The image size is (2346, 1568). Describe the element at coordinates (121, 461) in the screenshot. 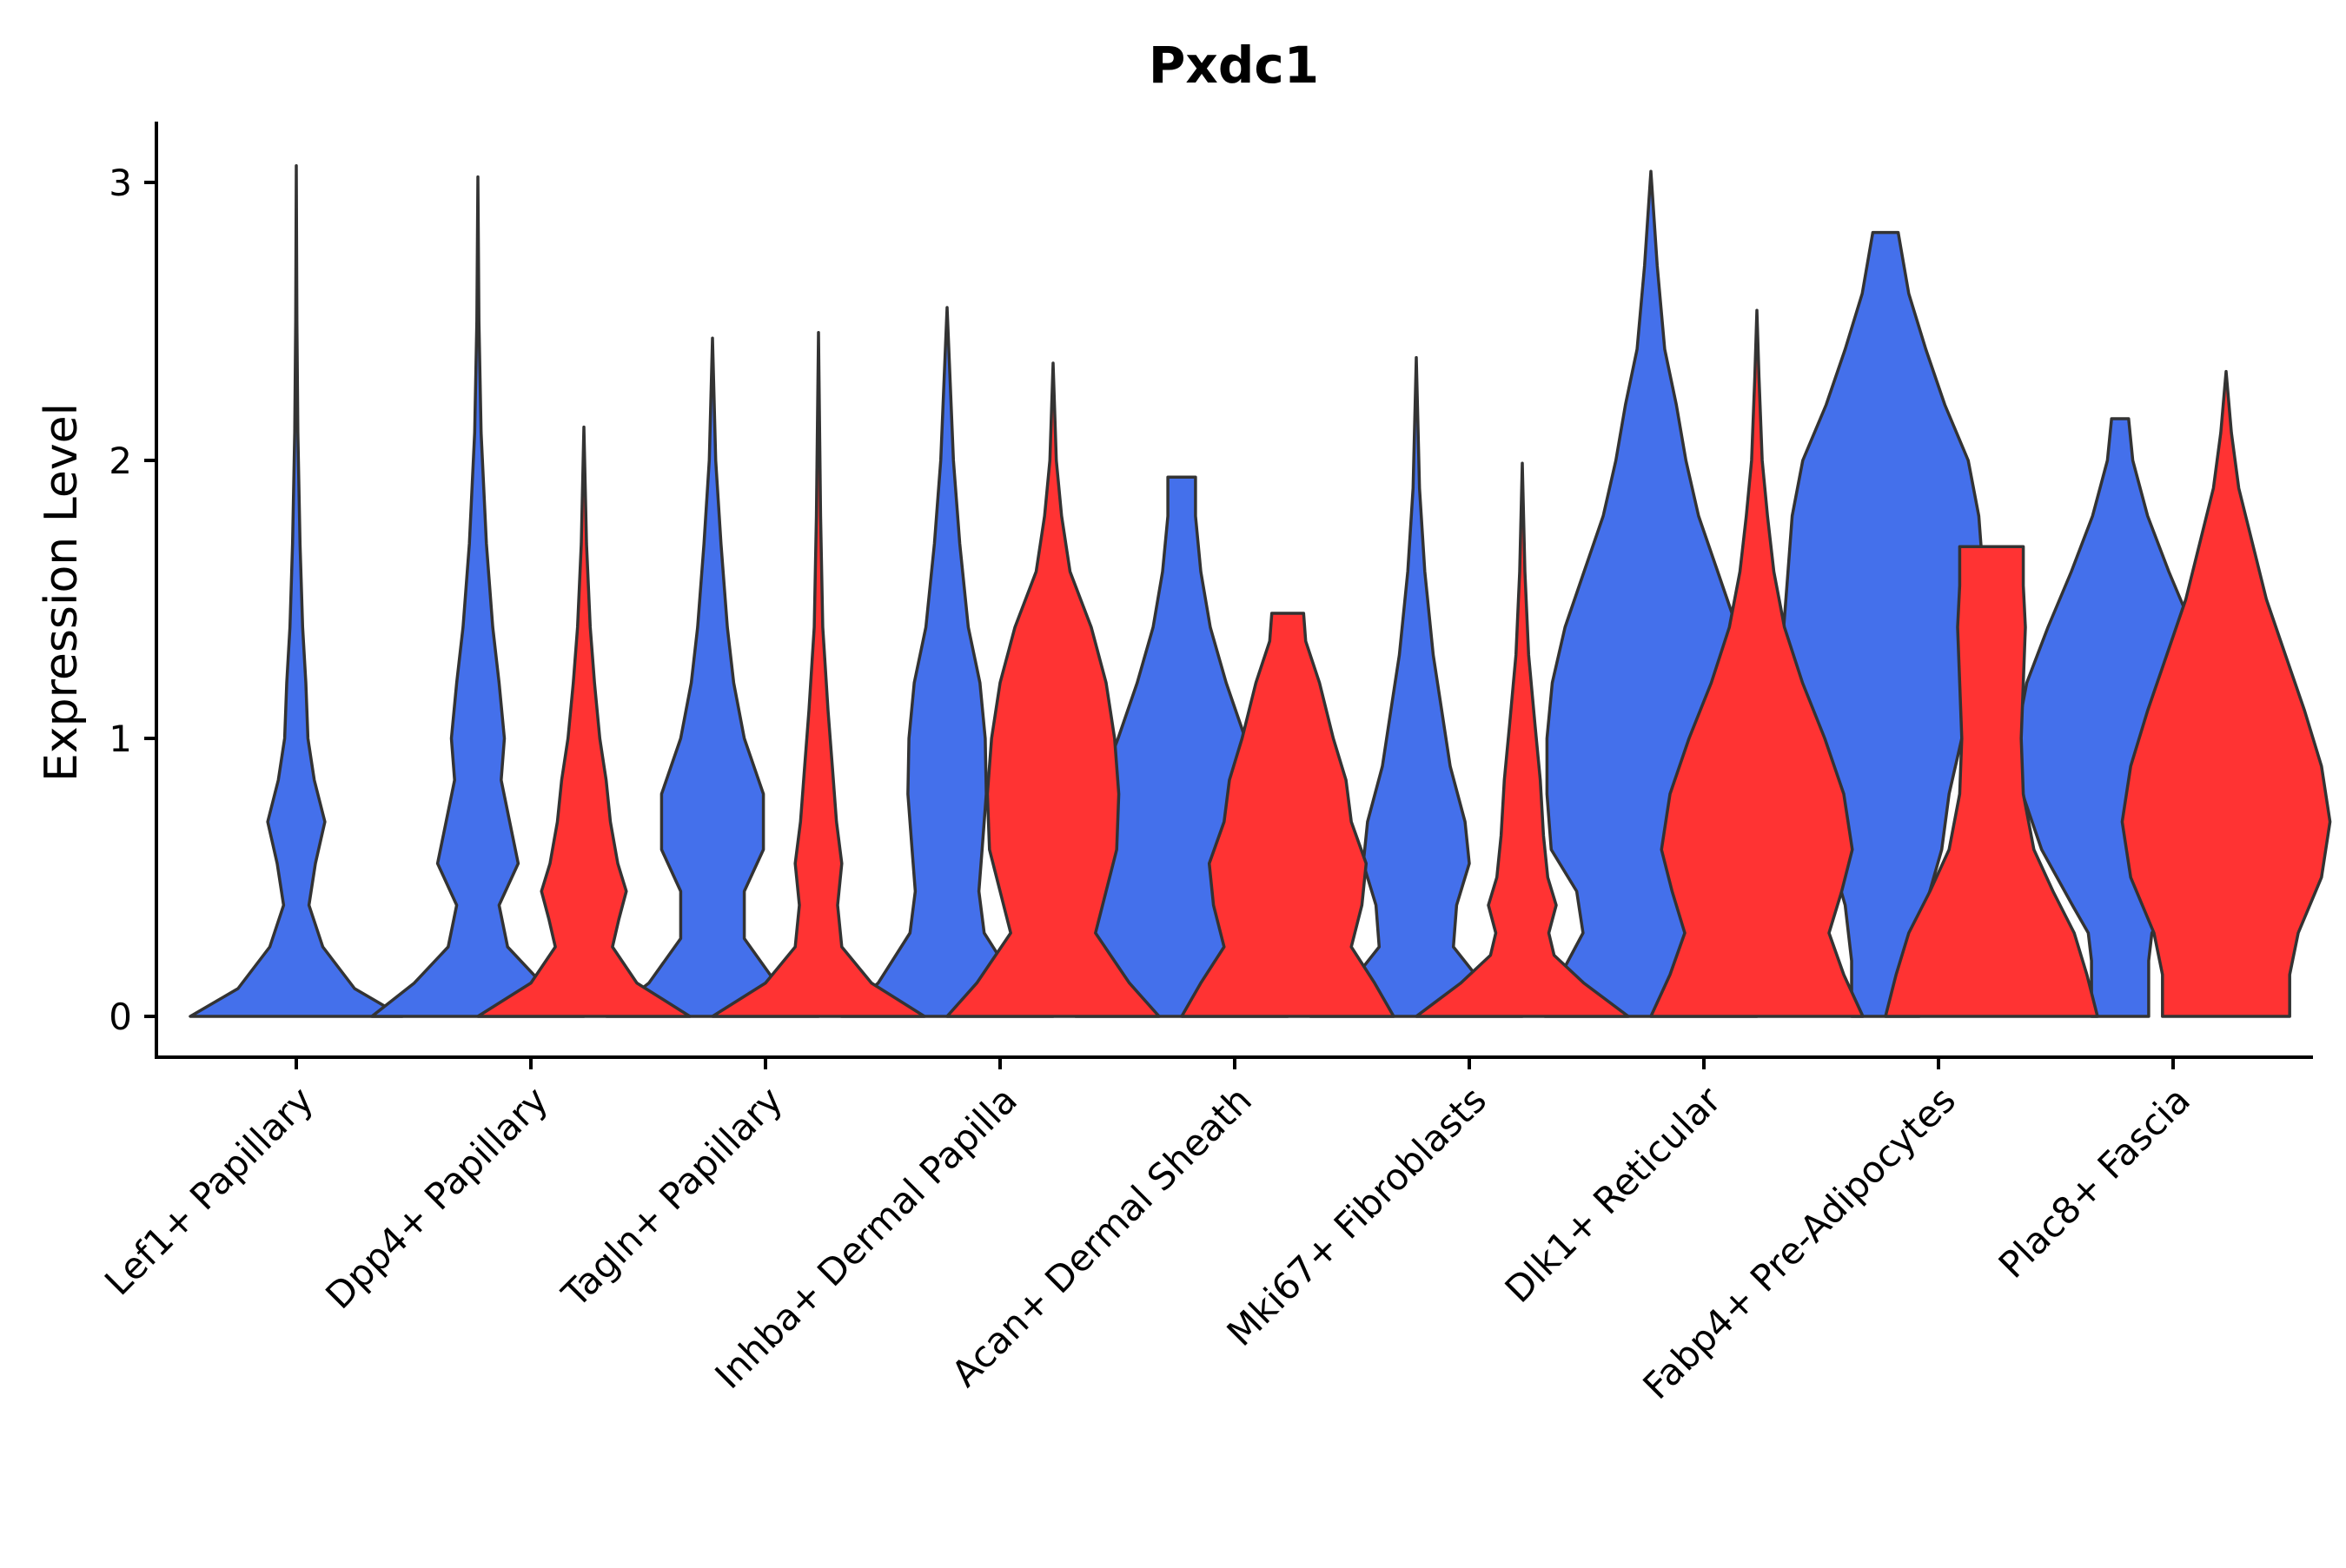

I see `y-tick-label: 2` at that location.